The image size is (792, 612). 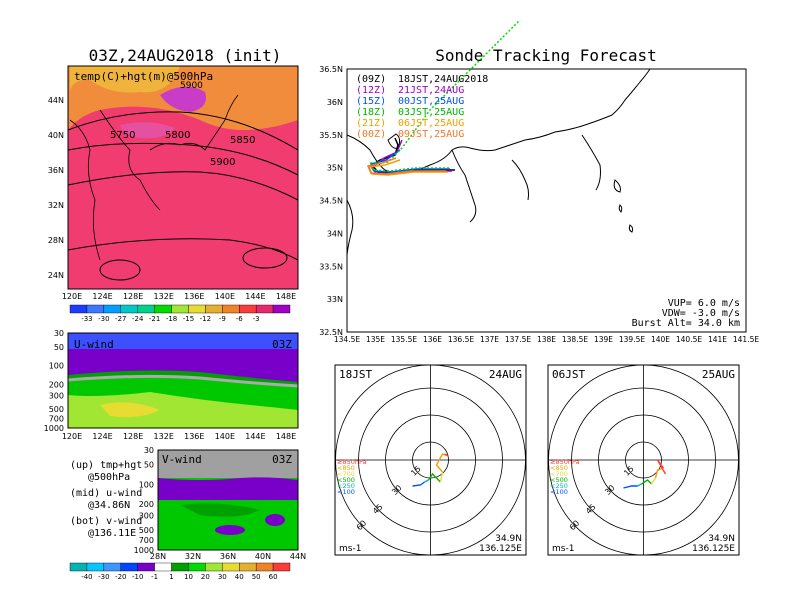 I want to click on lat-tick-label: 36.5N, so click(x=331, y=69).